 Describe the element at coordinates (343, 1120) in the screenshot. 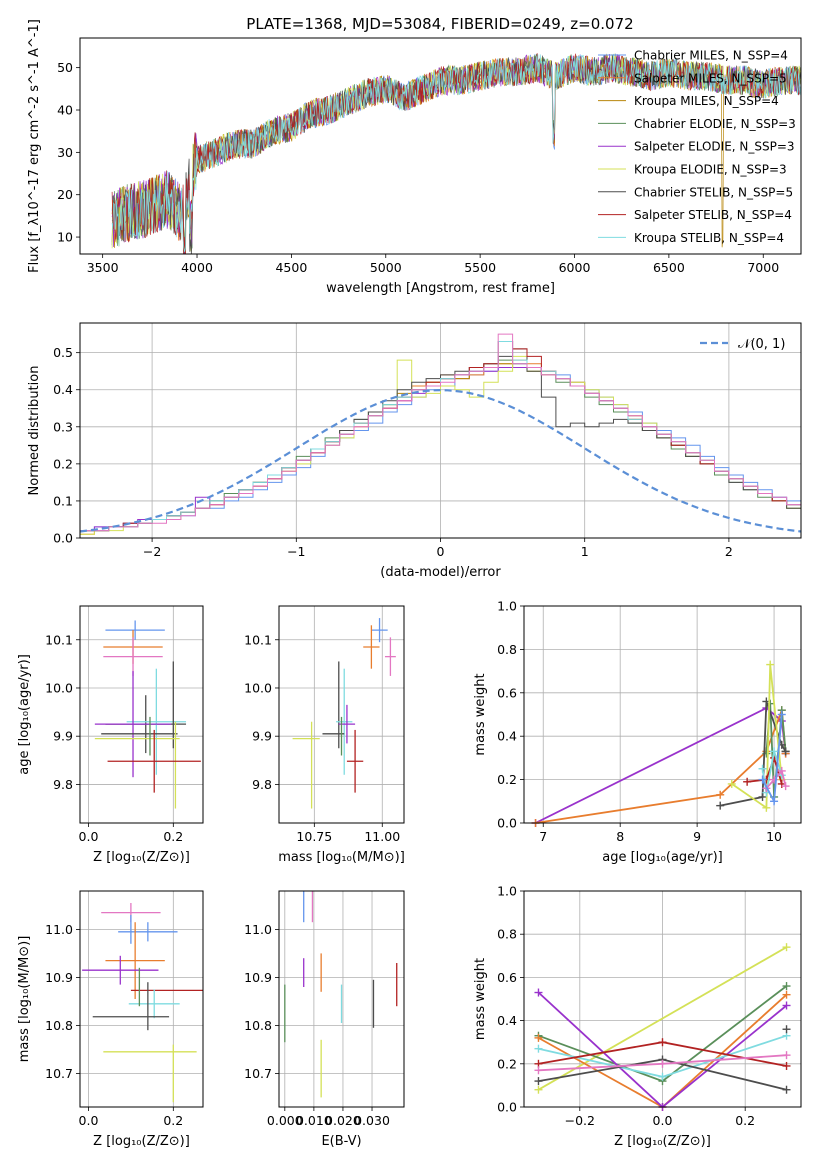

I see `mass_vs_ebv-xtick-label: 0.020` at that location.